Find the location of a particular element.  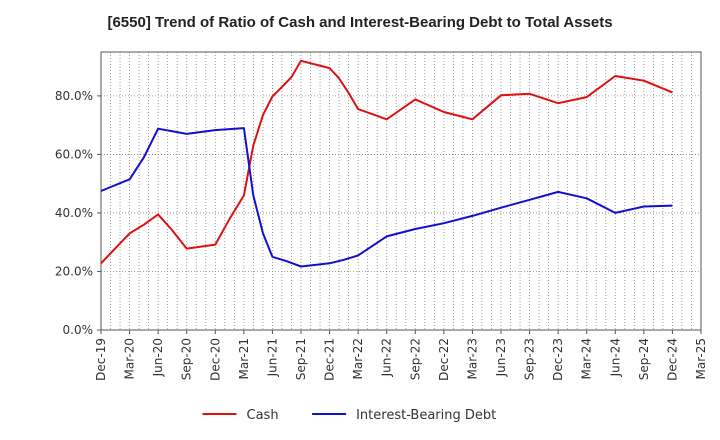

y-tick-label: 20.0% is located at coordinates (74, 271).